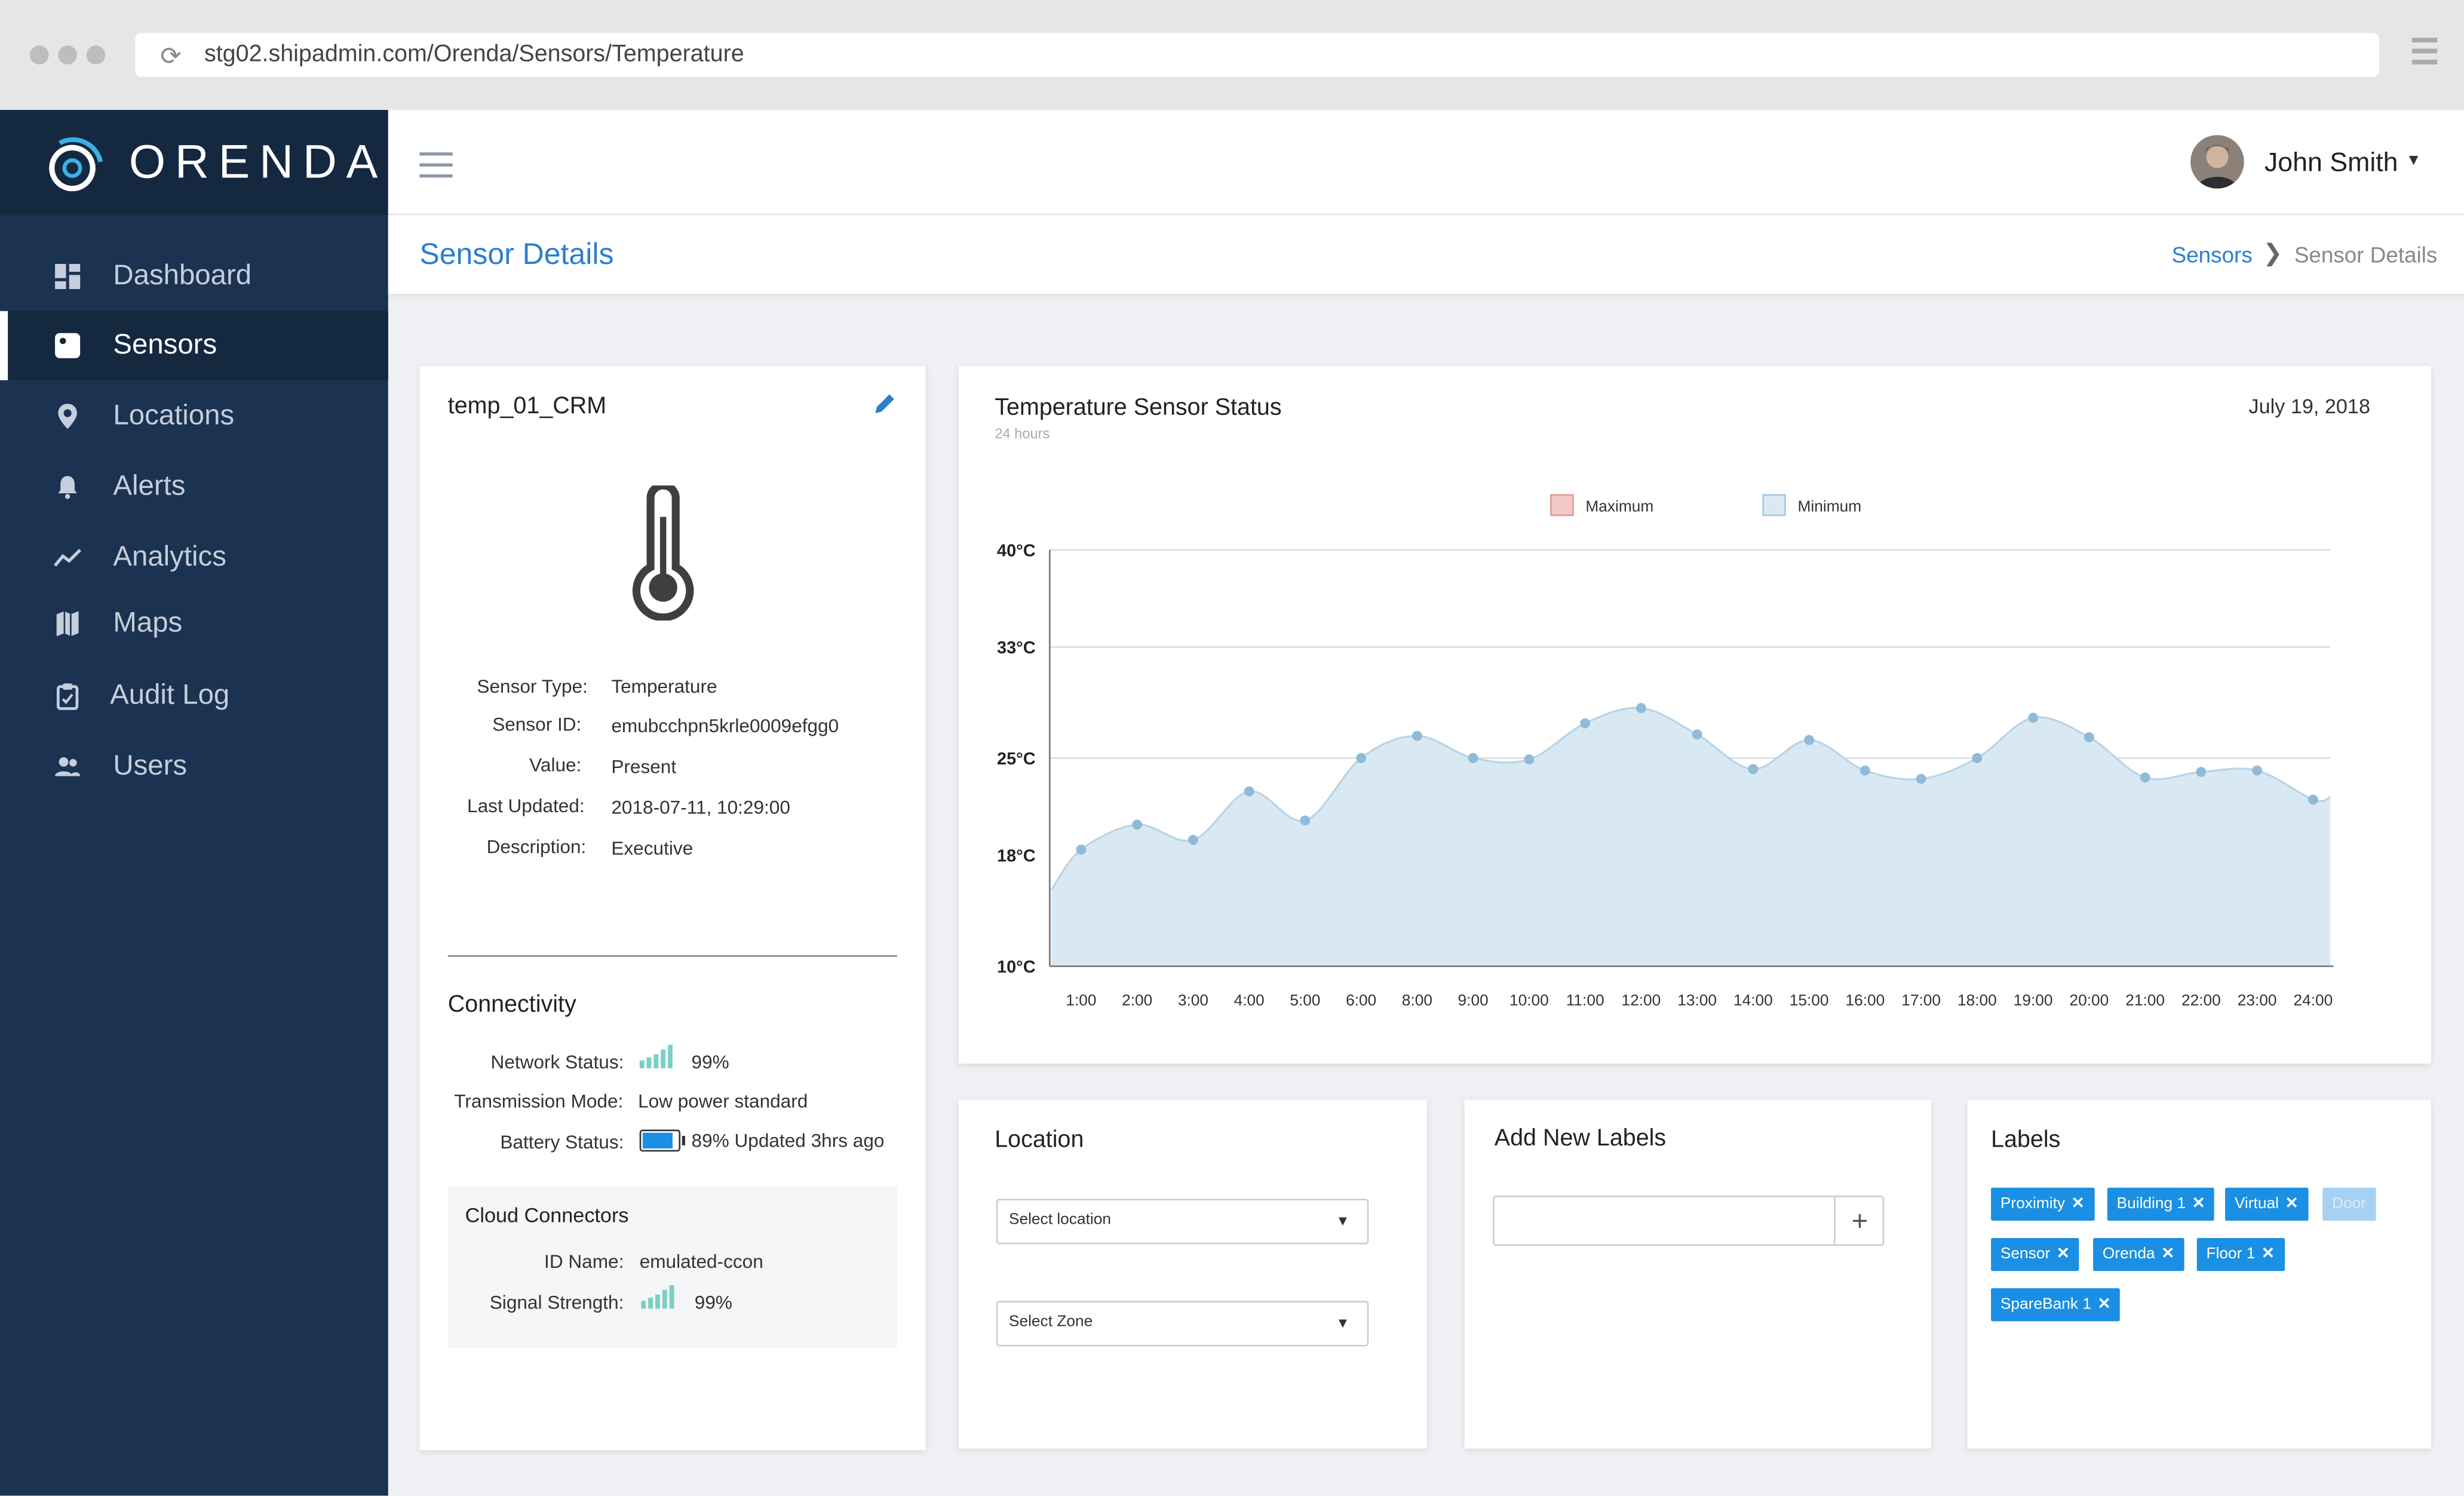 This screenshot has height=1496, width=2464. I want to click on location-select: Select location ▼, so click(1182, 1222).